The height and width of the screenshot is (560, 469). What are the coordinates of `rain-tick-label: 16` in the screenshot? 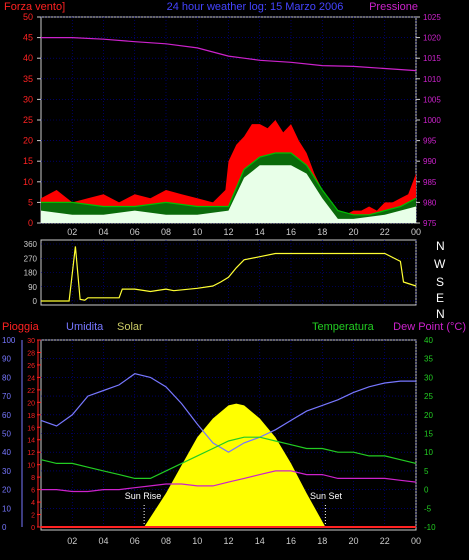 It's located at (31, 428).